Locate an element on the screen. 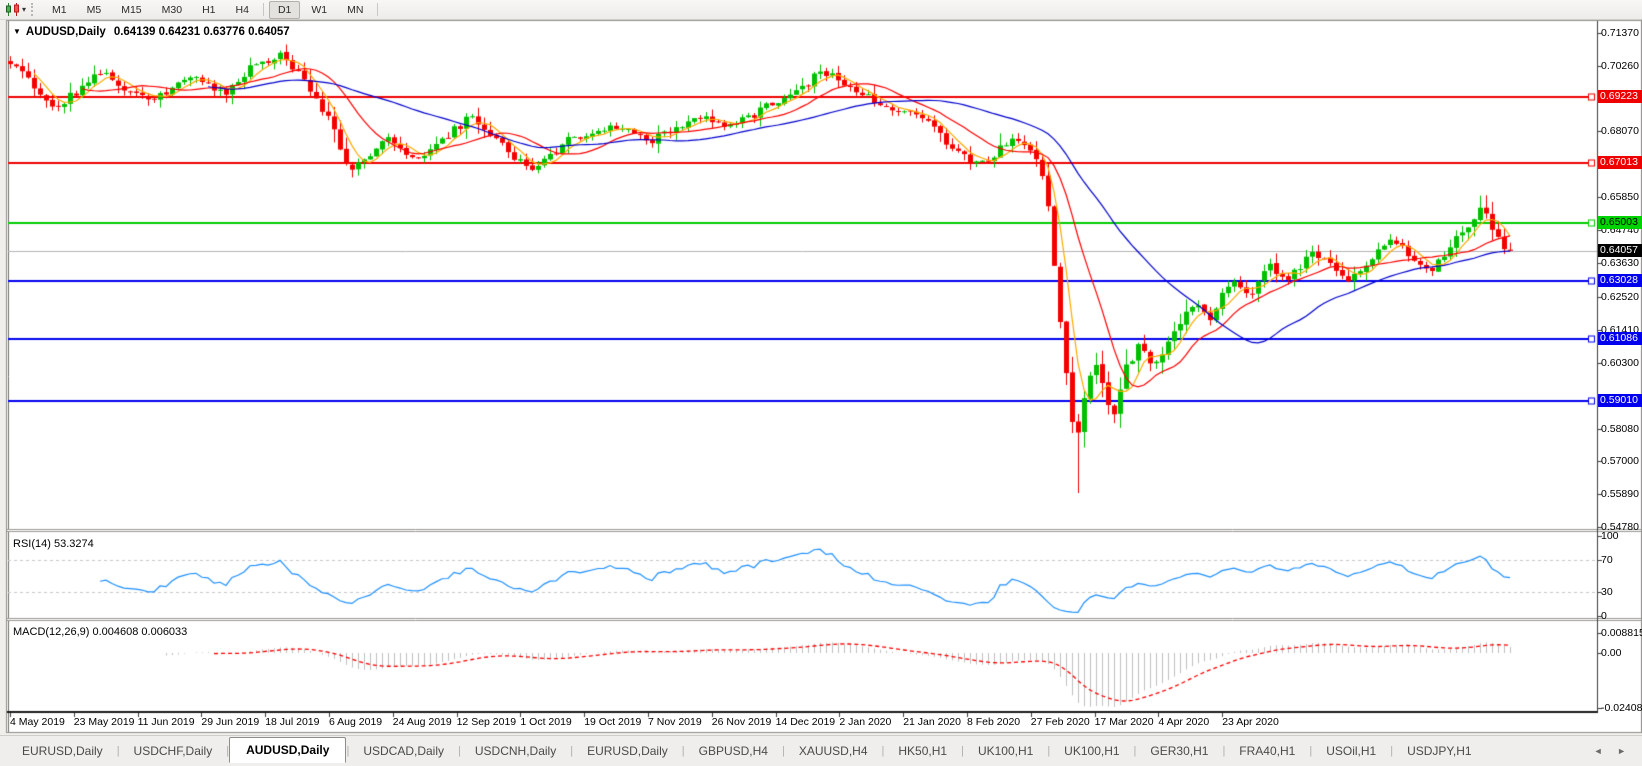 The width and height of the screenshot is (1642, 766). price-tick-label: 0.58080 is located at coordinates (1620, 428).